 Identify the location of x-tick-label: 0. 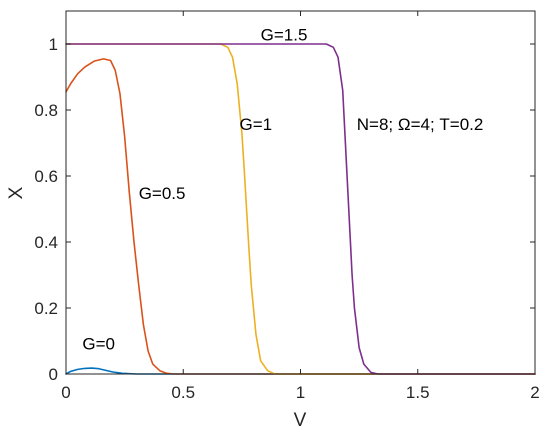
(65, 392).